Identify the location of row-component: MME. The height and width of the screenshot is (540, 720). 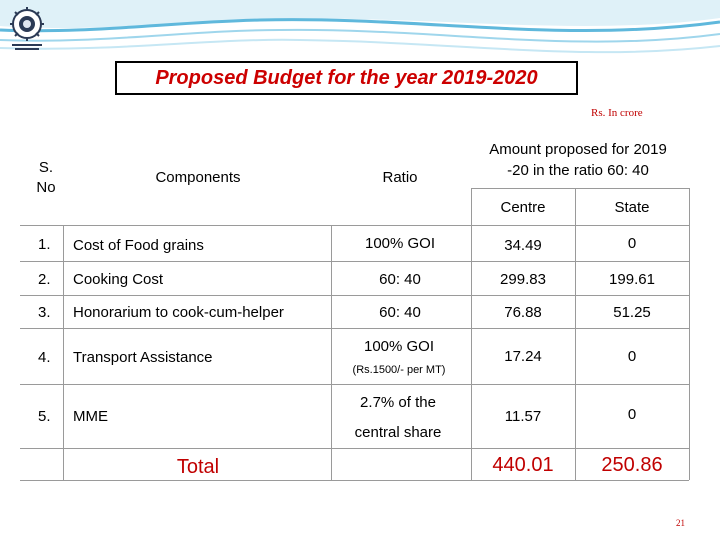
(90, 416).